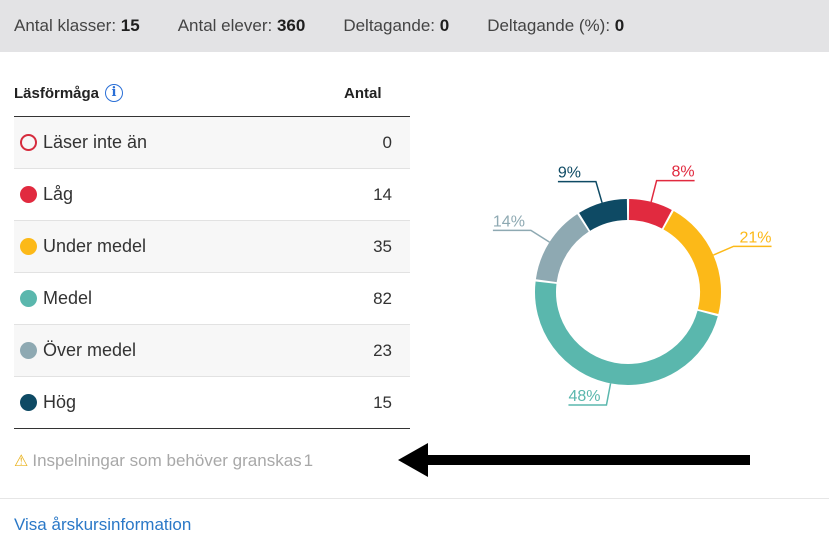  What do you see at coordinates (414, 498) in the screenshot?
I see `divider` at bounding box center [414, 498].